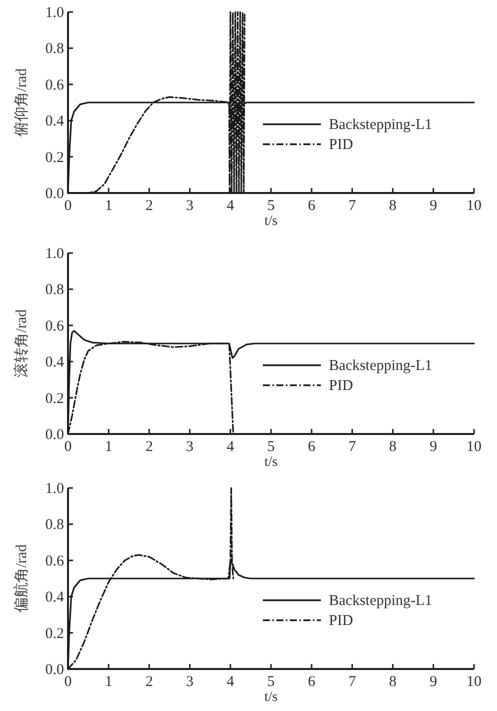 Image resolution: width=497 pixels, height=711 pixels. I want to click on y-axis-title: 偏航角/rad, so click(21, 578).